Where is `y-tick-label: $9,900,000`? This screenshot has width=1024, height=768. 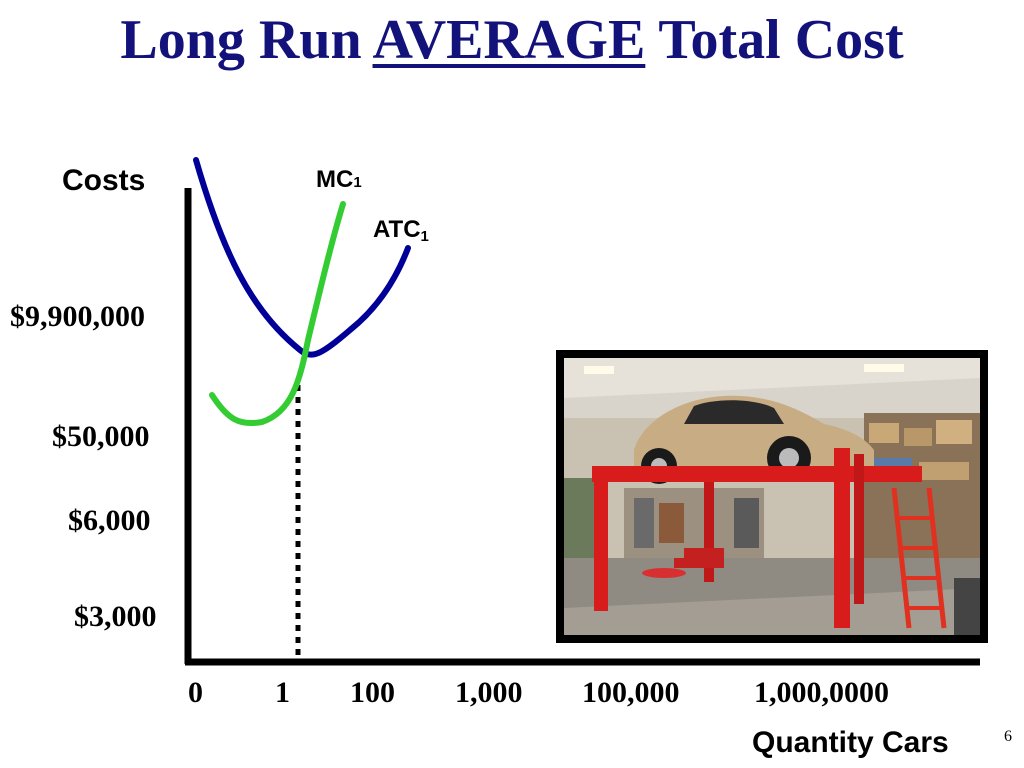 y-tick-label: $9,900,000 is located at coordinates (77, 316).